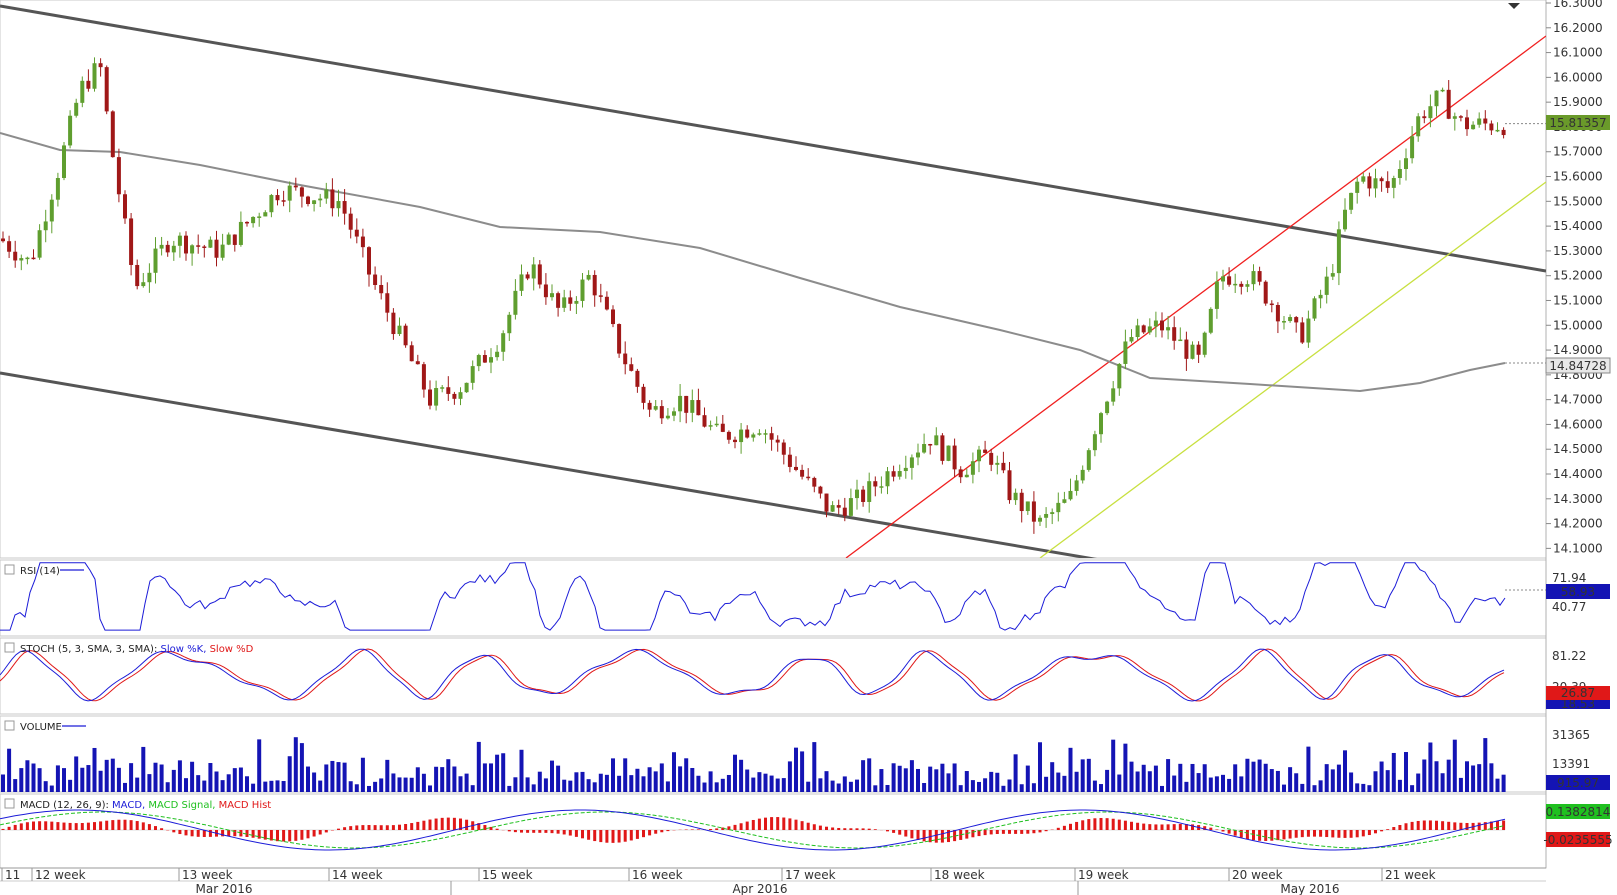 The width and height of the screenshot is (1617, 895). Describe the element at coordinates (773, 598) in the screenshot. I see `rsi-panel` at that location.